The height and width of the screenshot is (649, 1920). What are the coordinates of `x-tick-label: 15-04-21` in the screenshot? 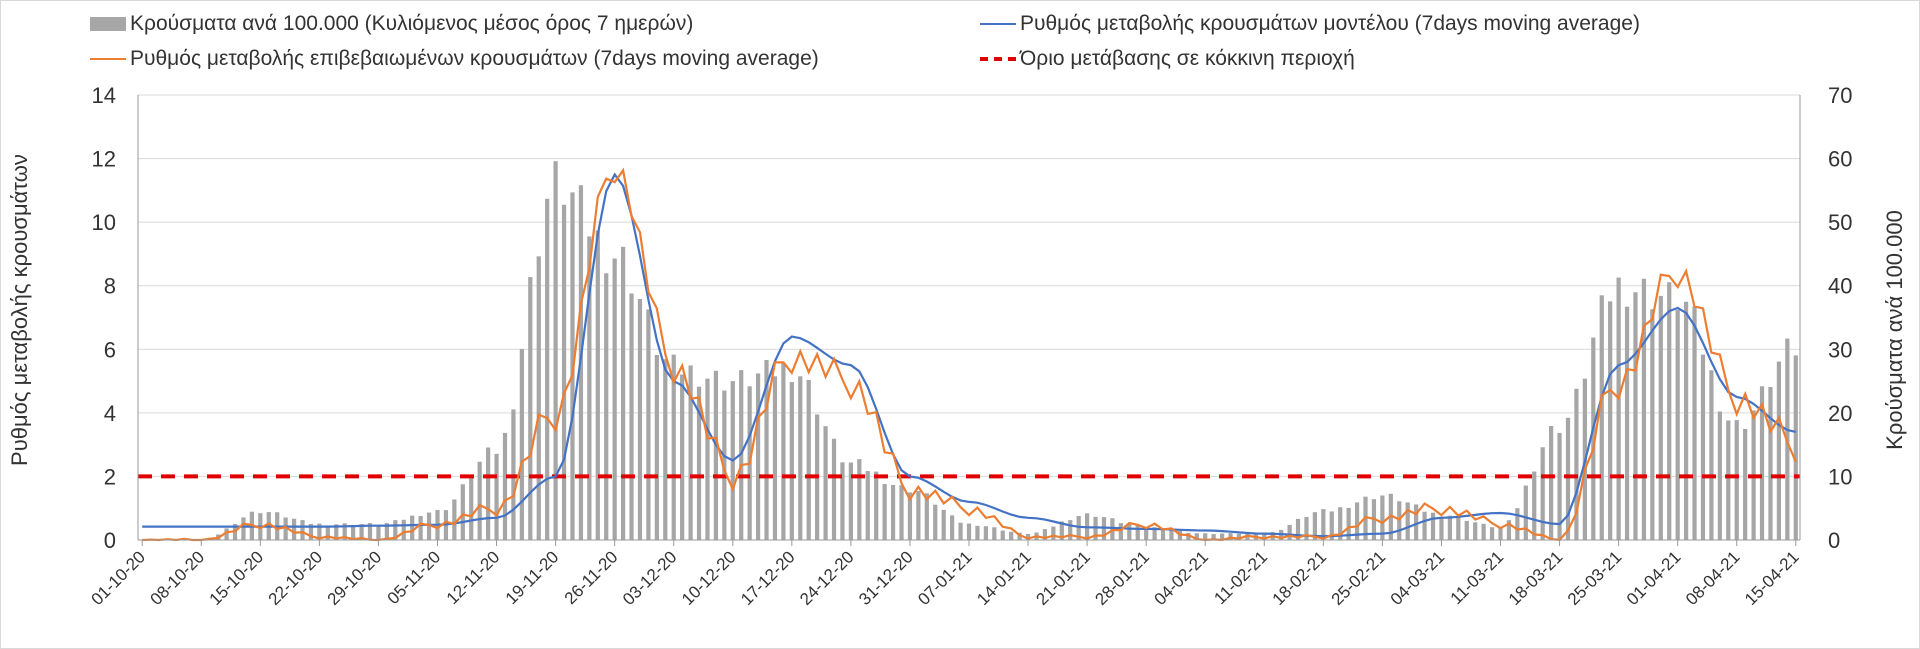 It's located at (1772, 578).